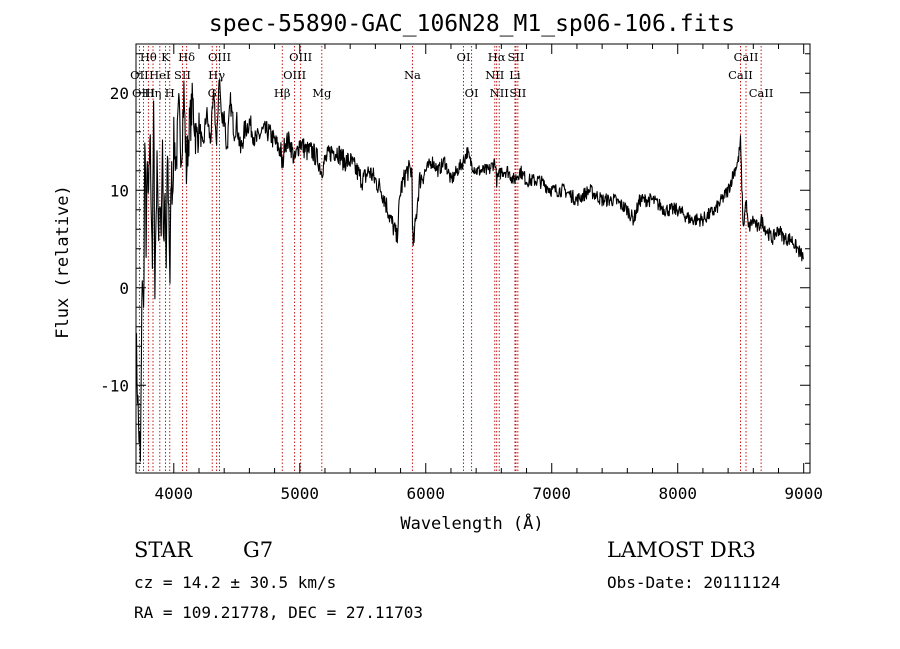 This screenshot has height=649, width=900. I want to click on line-label-1: OII, so click(139, 75).